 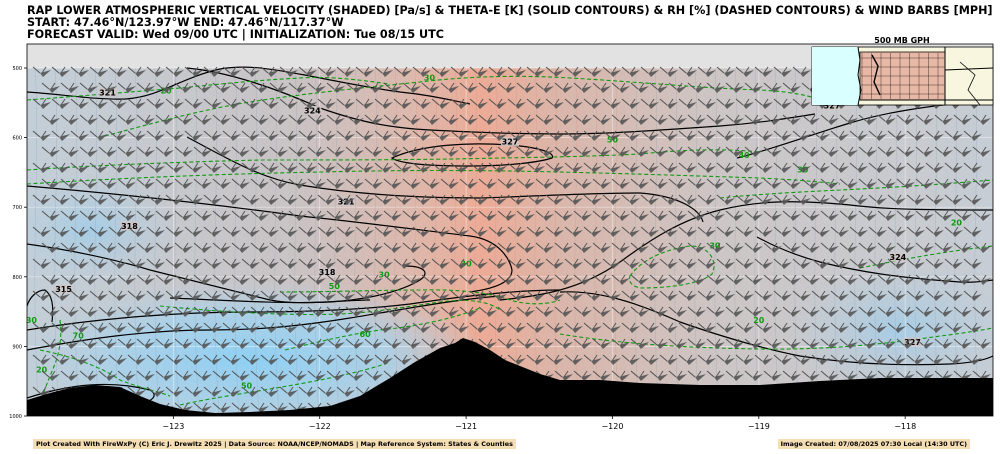 I want to click on theta-e-contour-327-lower-east, so click(x=776, y=328).